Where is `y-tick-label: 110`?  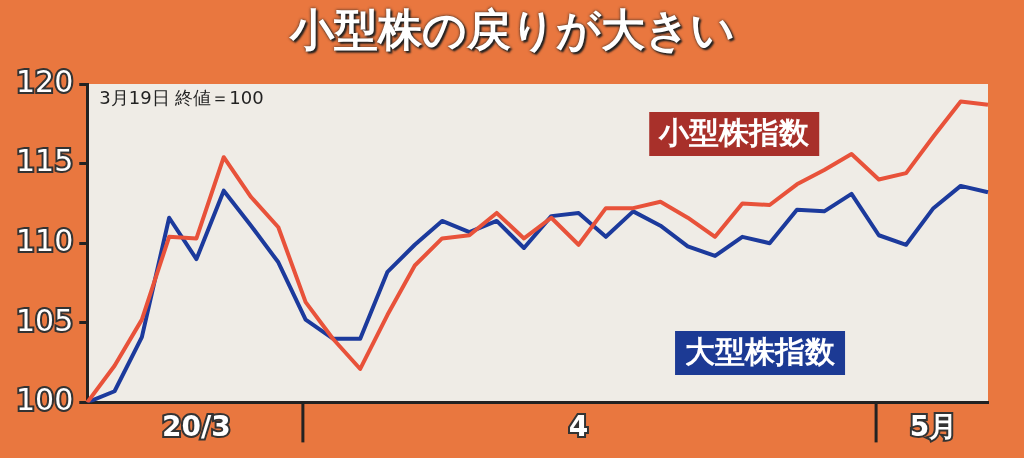
y-tick-label: 110 is located at coordinates (45, 240).